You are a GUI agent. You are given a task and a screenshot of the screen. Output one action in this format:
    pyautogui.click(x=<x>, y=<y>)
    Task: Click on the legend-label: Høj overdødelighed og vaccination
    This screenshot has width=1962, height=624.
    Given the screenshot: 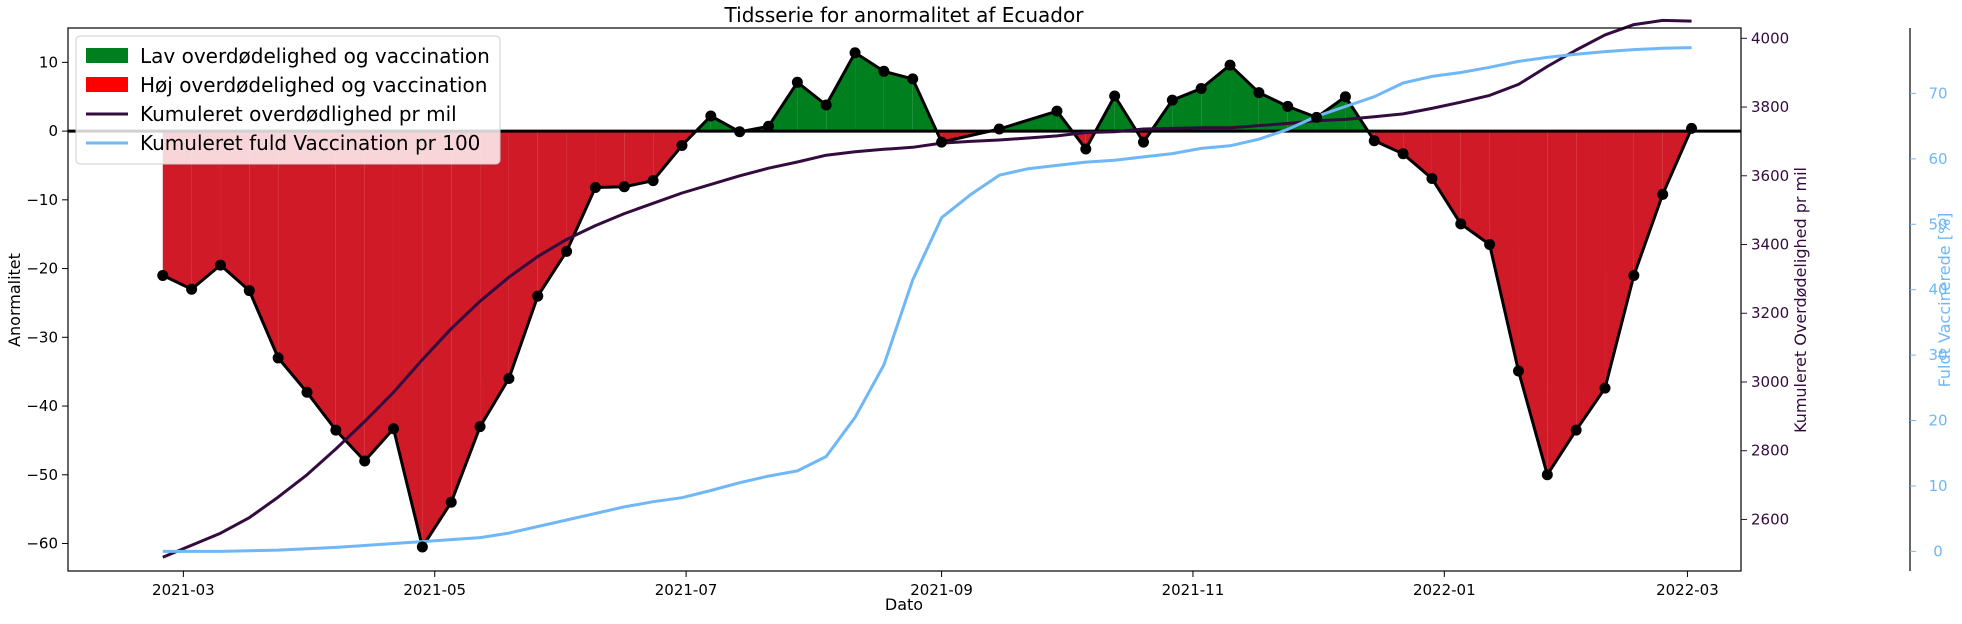 What is the action you would take?
    pyautogui.click(x=313, y=85)
    